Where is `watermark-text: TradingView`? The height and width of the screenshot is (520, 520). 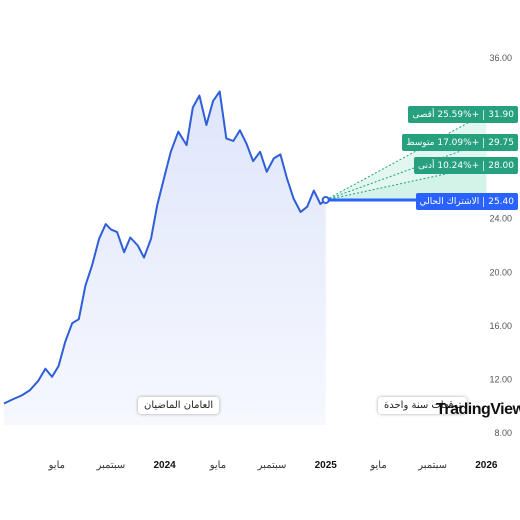 watermark-text: TradingView is located at coordinates (478, 409).